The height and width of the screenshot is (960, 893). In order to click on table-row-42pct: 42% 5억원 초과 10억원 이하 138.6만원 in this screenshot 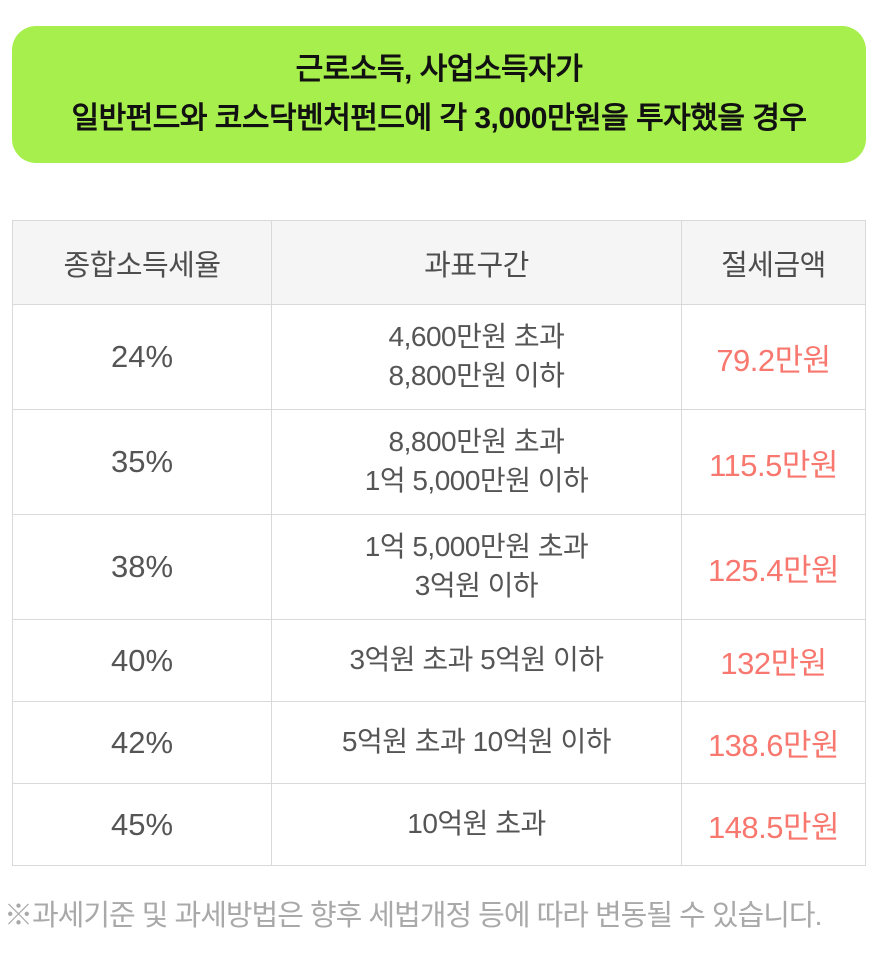, I will do `click(439, 742)`.